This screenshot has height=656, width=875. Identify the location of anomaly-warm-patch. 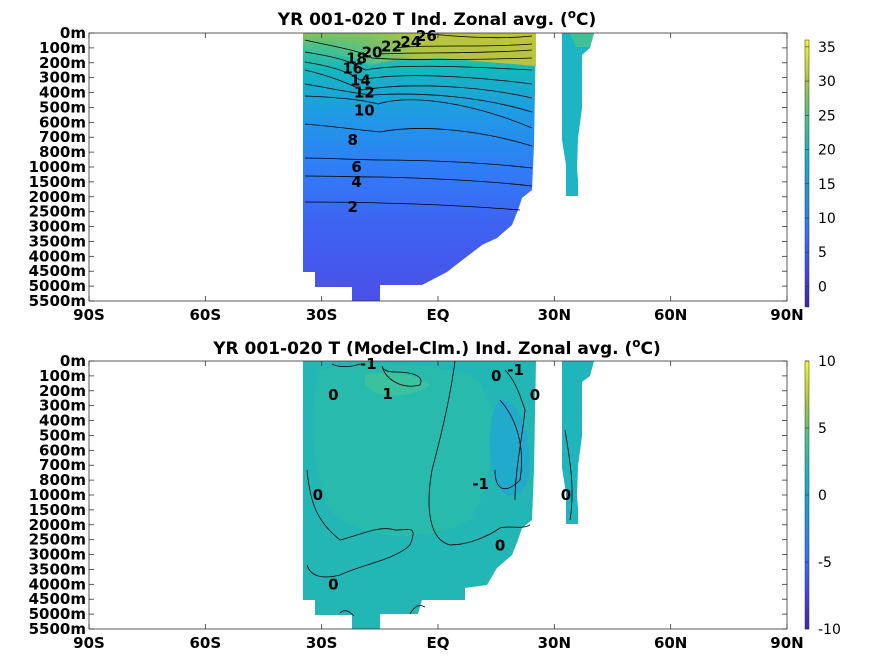
(397, 384).